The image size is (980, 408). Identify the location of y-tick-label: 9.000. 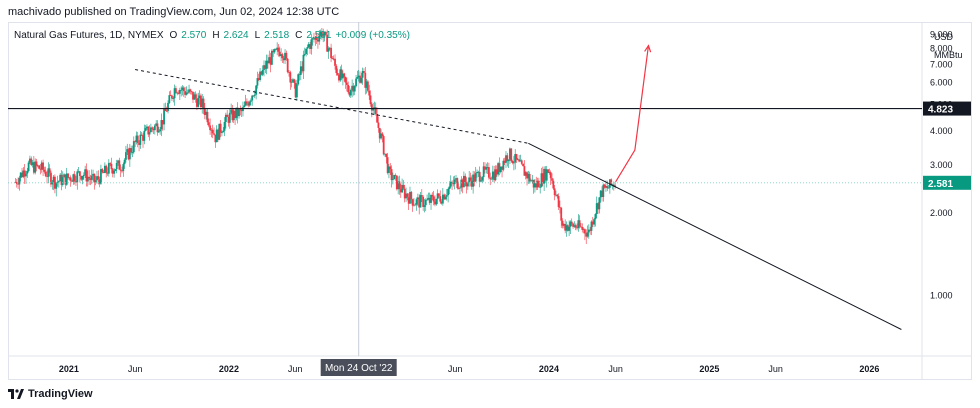
(941, 35).